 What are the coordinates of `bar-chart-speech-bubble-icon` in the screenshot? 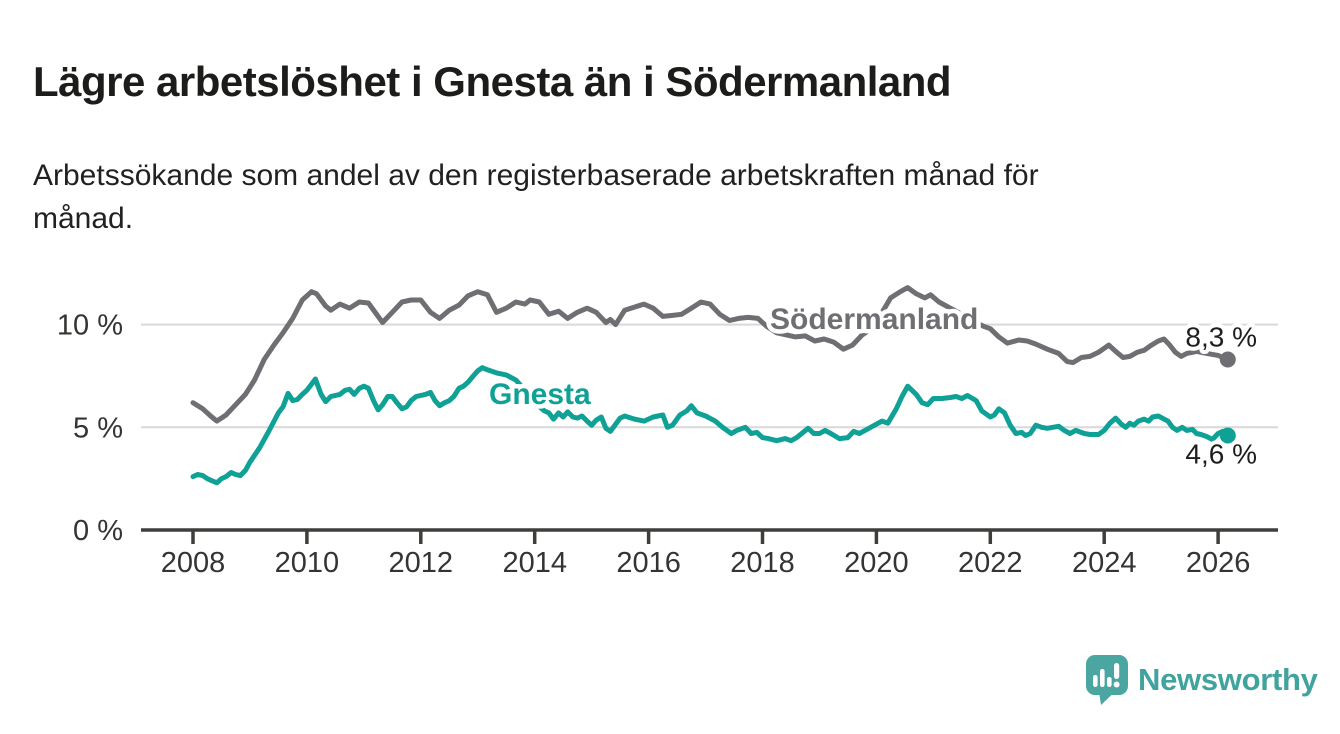 It's located at (1107, 680).